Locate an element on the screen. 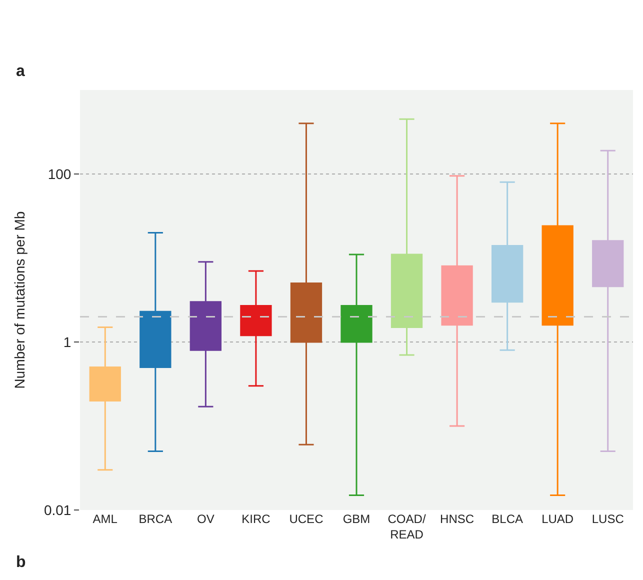 This screenshot has width=643, height=580. x-tick-label: OV is located at coordinates (205, 519).